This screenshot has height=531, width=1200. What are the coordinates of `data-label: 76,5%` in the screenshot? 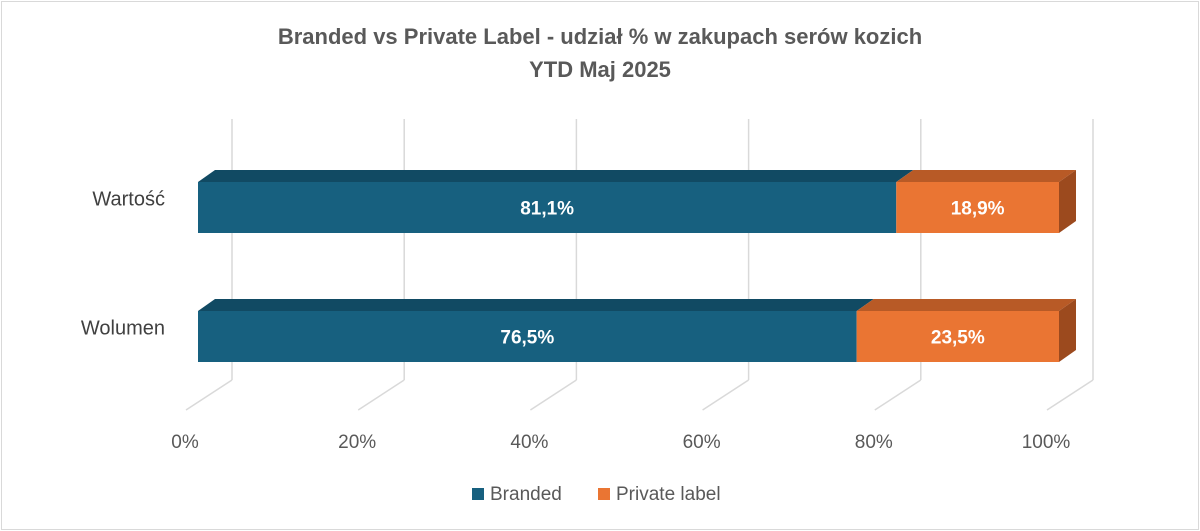 It's located at (527, 338).